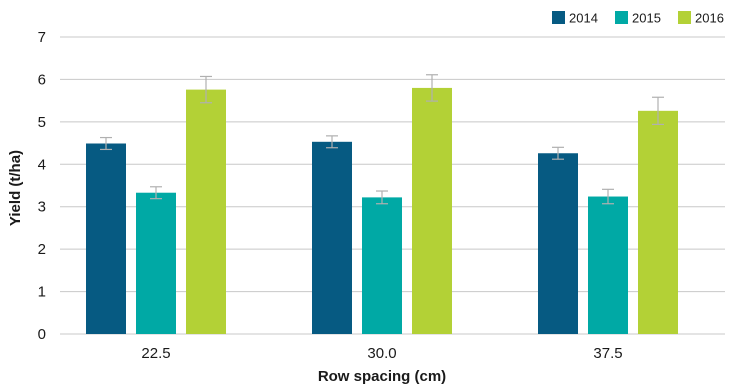 The image size is (731, 392). What do you see at coordinates (583, 18) in the screenshot?
I see `legend-label-2014: 2014` at bounding box center [583, 18].